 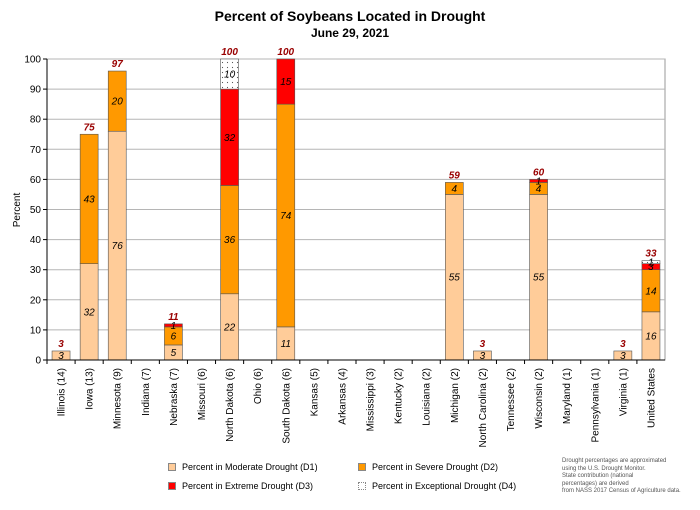 What do you see at coordinates (567, 396) in the screenshot?
I see `x-tick-label-18: Maryland (1)` at bounding box center [567, 396].